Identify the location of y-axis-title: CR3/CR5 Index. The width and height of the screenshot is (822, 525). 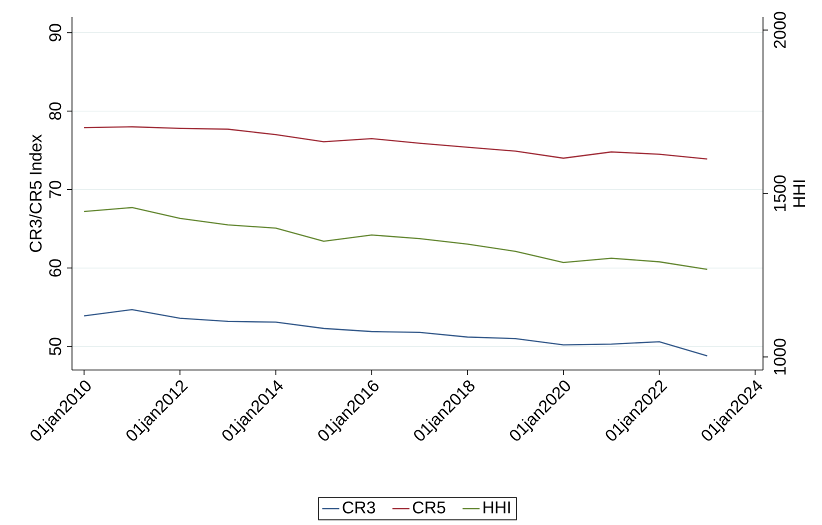
(35, 193).